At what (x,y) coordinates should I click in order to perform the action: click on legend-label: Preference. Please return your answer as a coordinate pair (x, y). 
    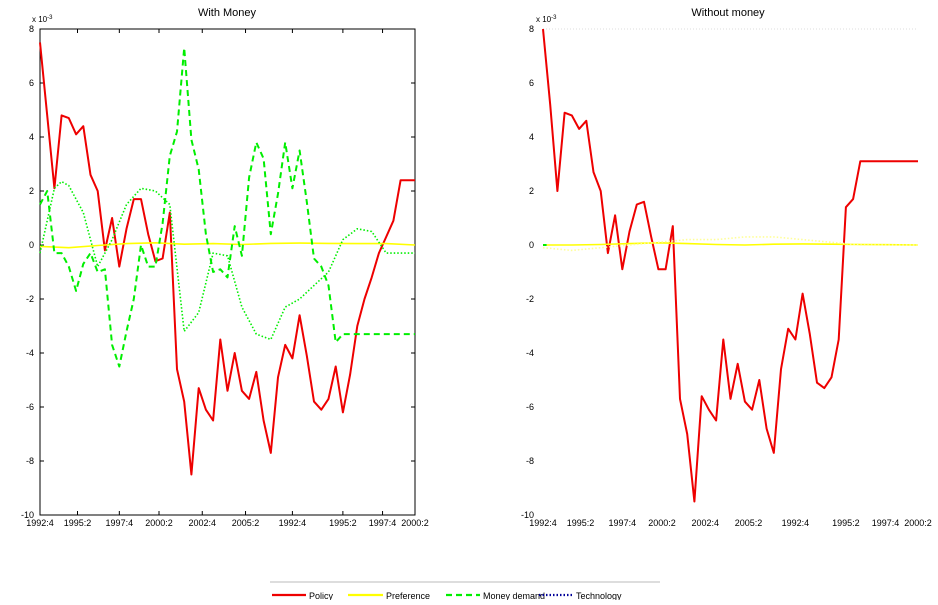
    Looking at the image, I should click on (408, 595).